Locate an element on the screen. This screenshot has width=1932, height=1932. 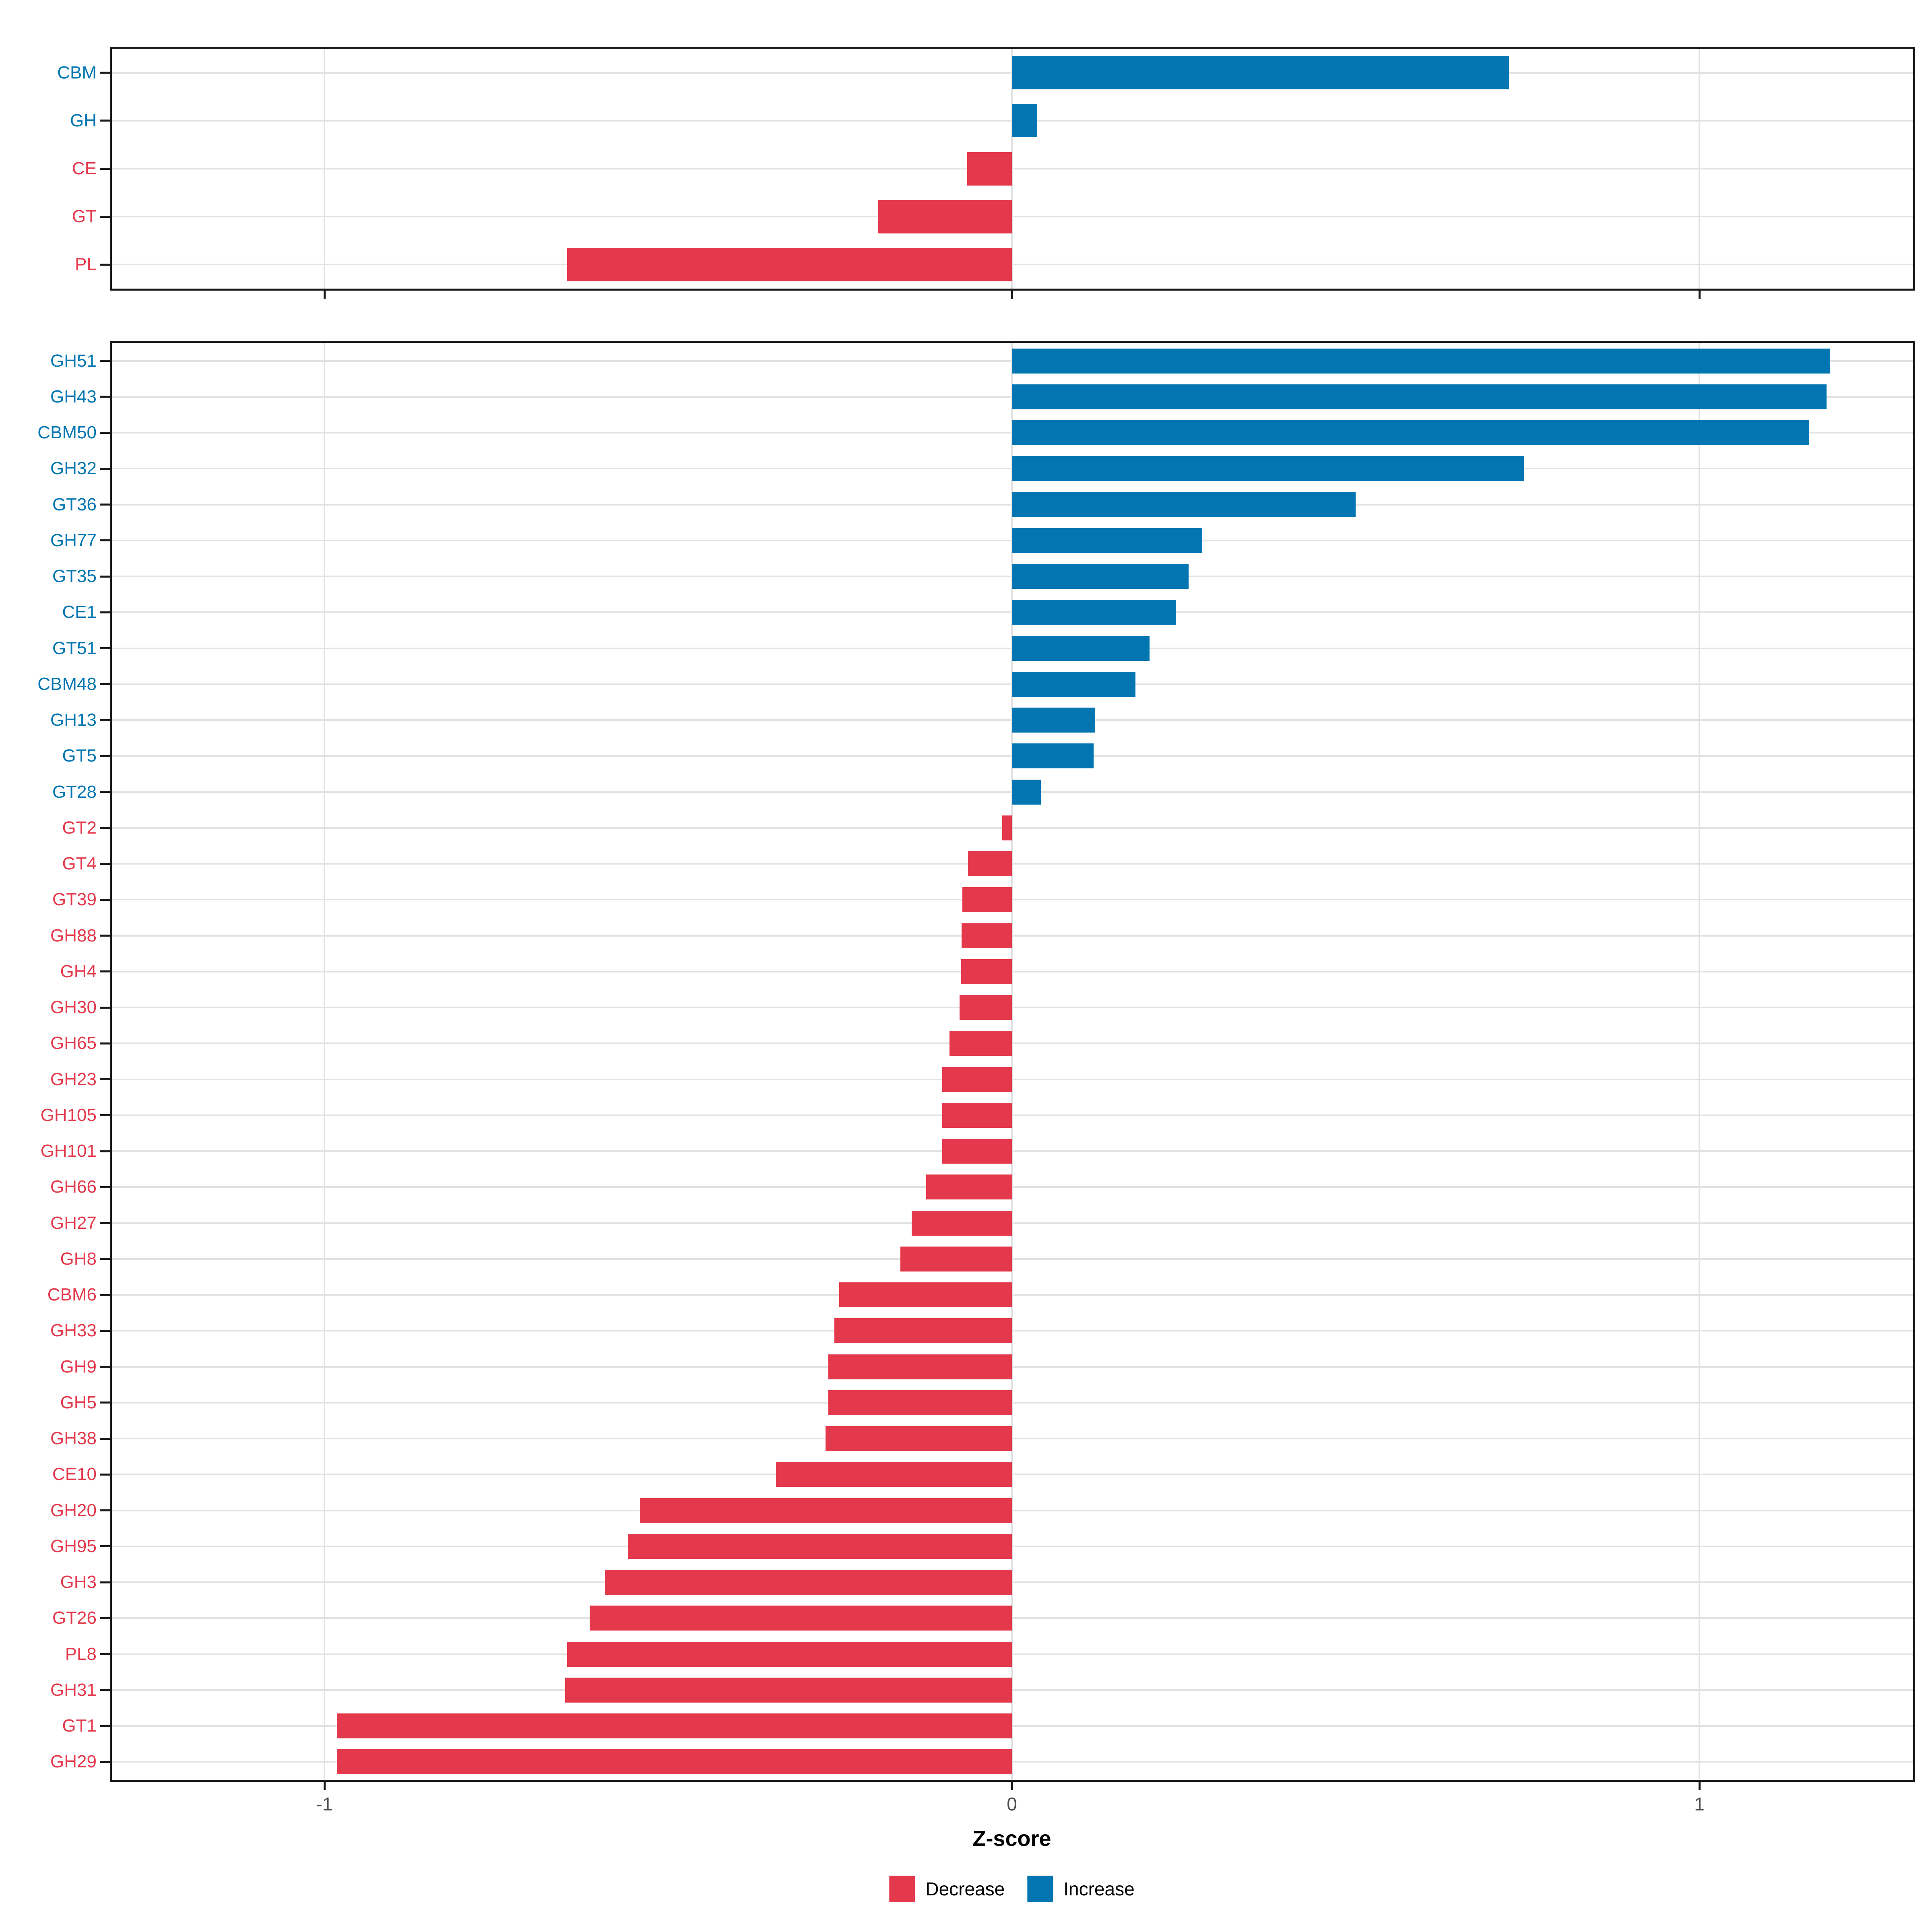
y-label-GH: GH is located at coordinates (83, 120).